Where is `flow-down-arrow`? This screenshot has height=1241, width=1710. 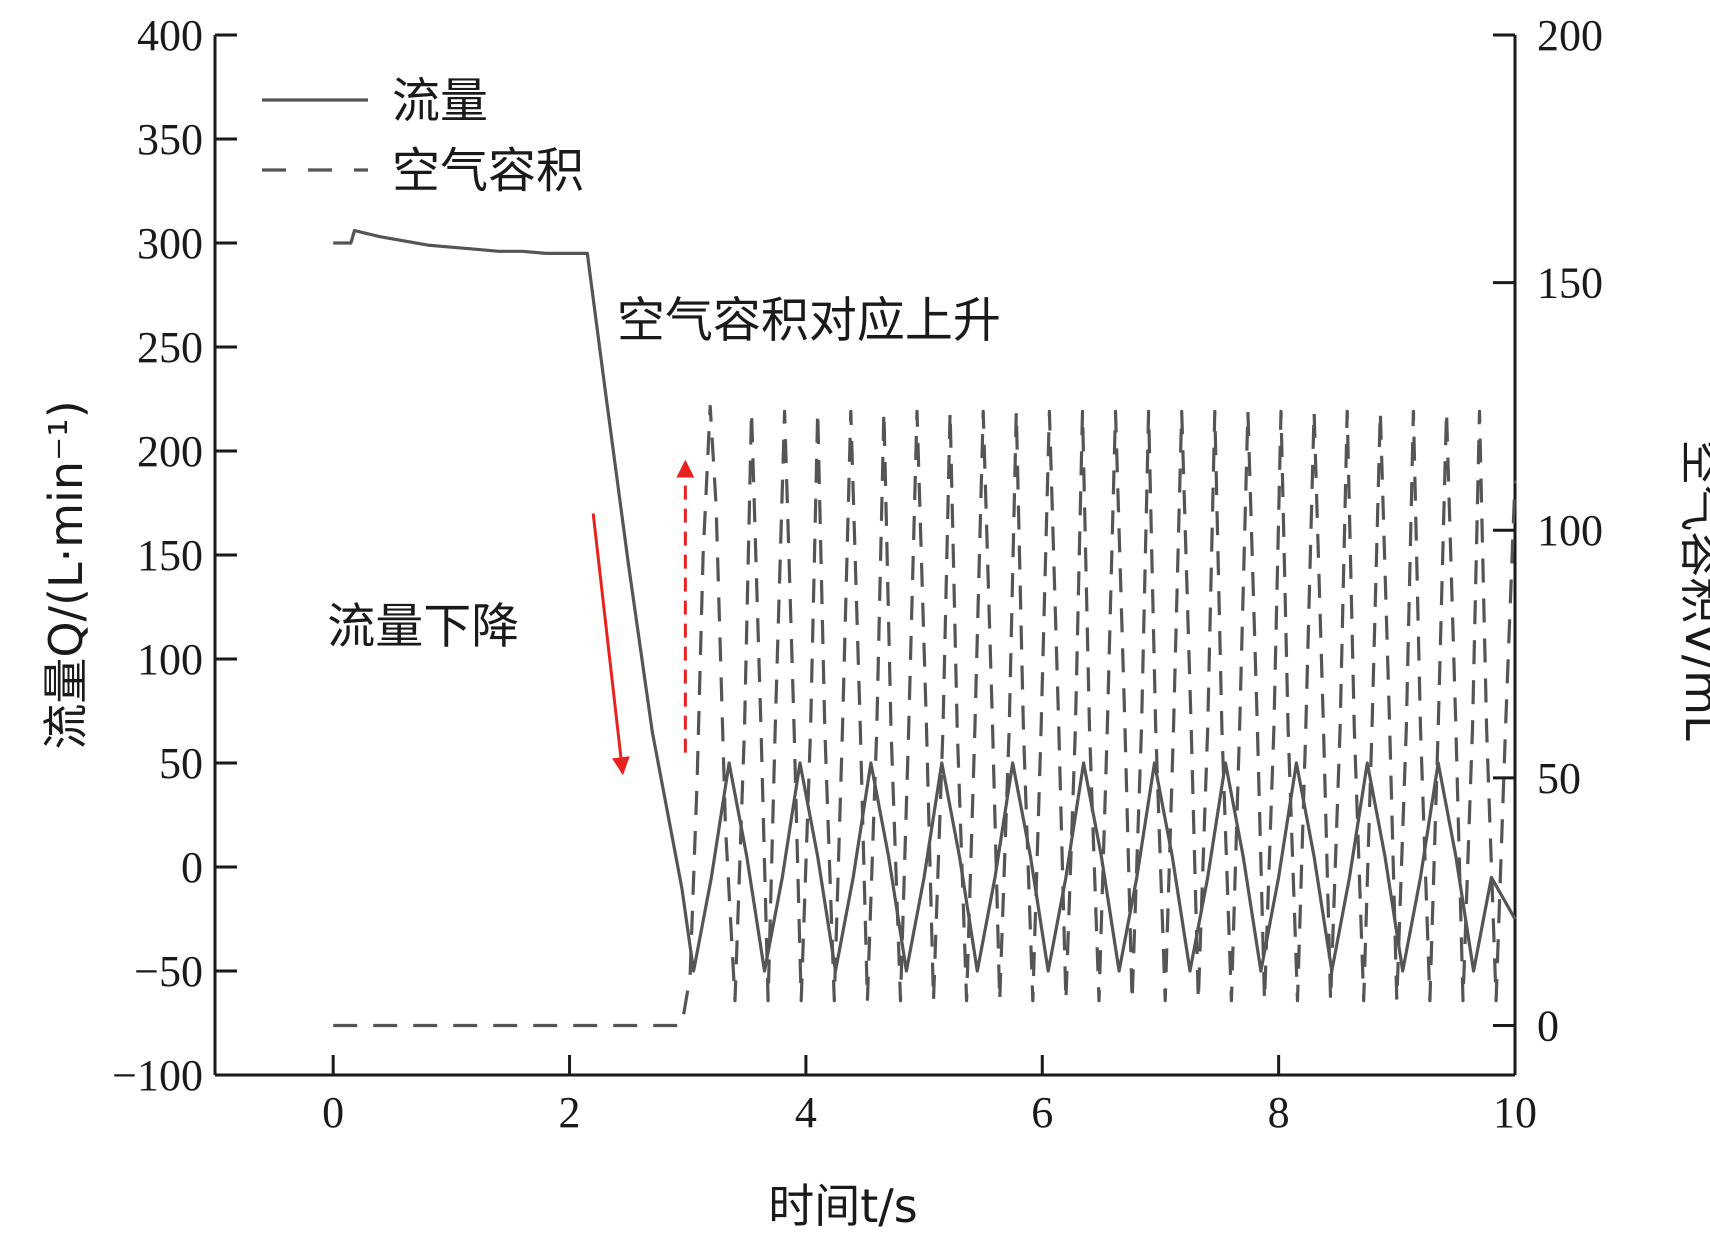 flow-down-arrow is located at coordinates (610, 644).